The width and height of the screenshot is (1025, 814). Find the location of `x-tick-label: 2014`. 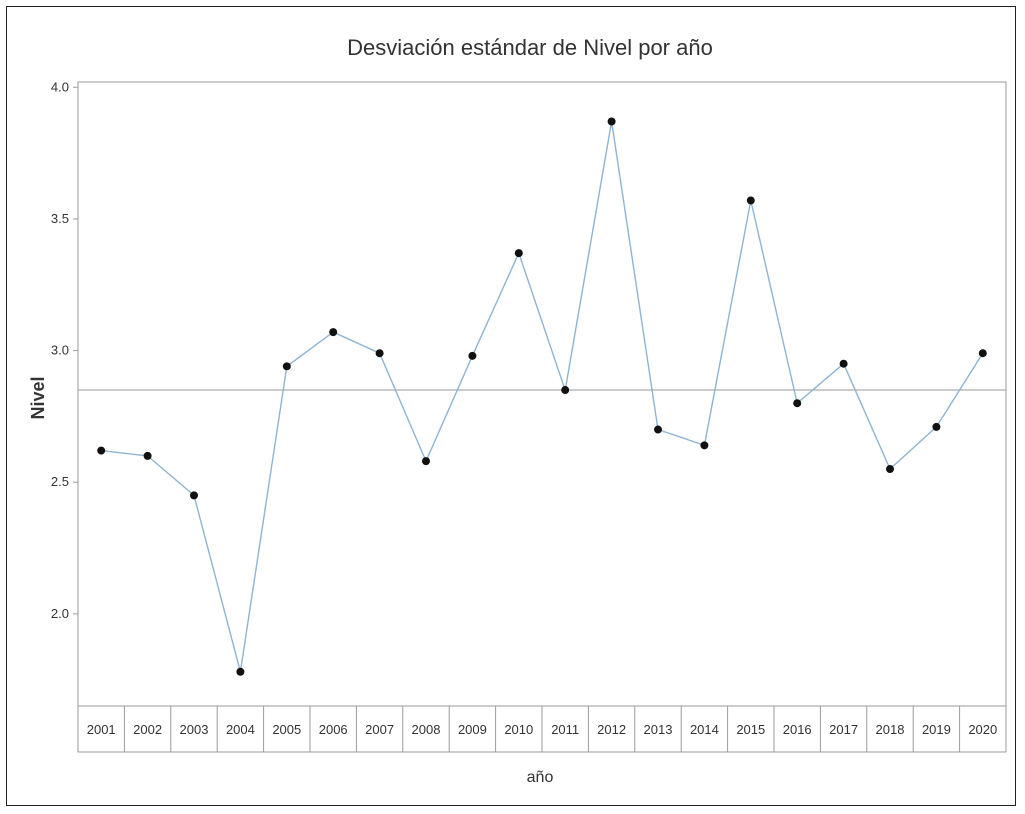

x-tick-label: 2014 is located at coordinates (704, 729).